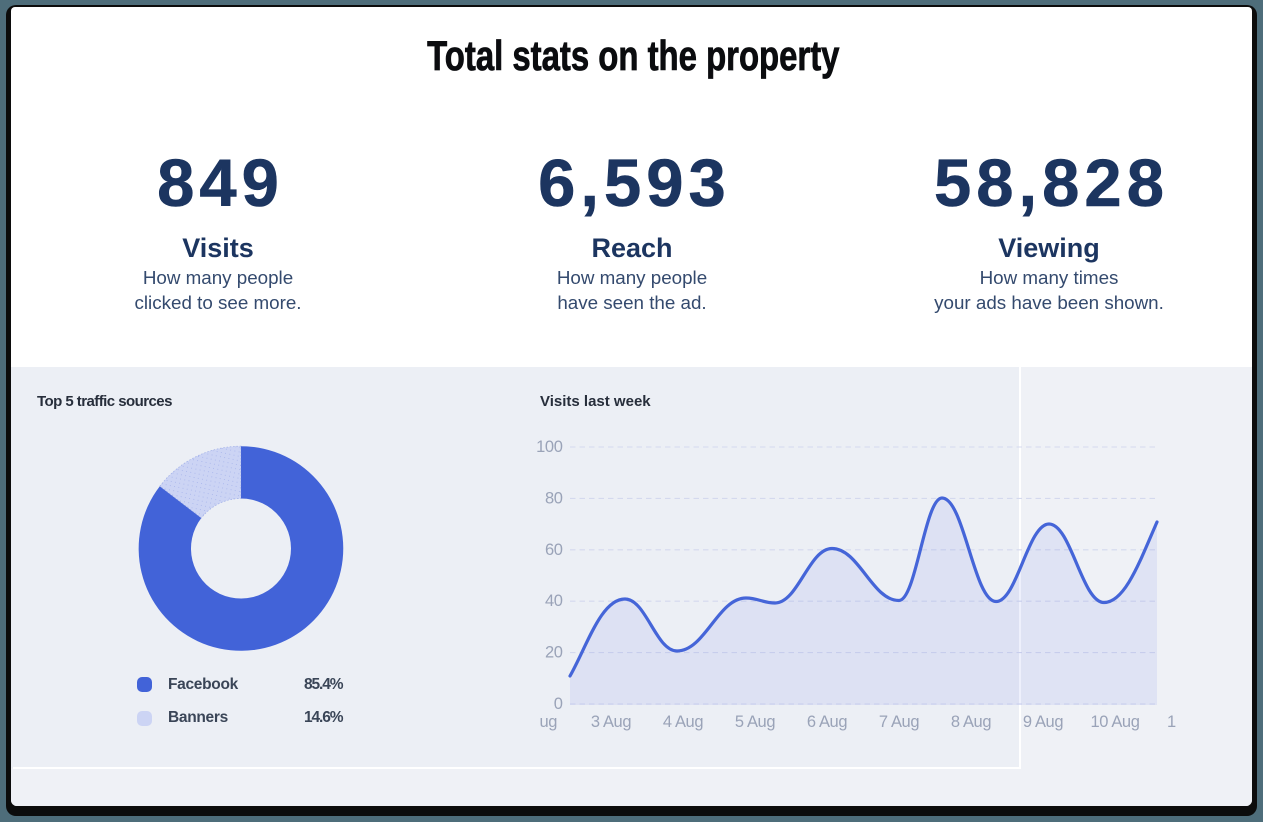 The width and height of the screenshot is (1263, 822). I want to click on svg-text: 20, so click(554, 653).